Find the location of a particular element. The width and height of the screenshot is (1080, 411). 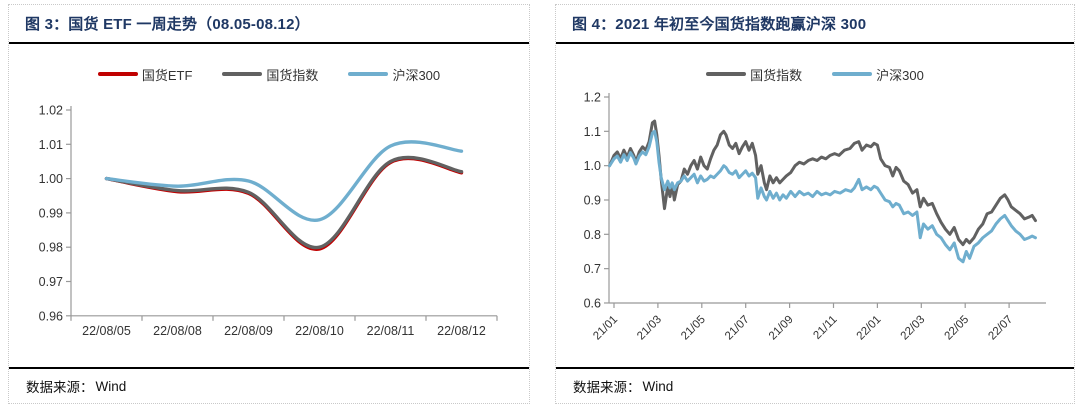

figure4-source: 数据来源： Wind is located at coordinates (815, 385).